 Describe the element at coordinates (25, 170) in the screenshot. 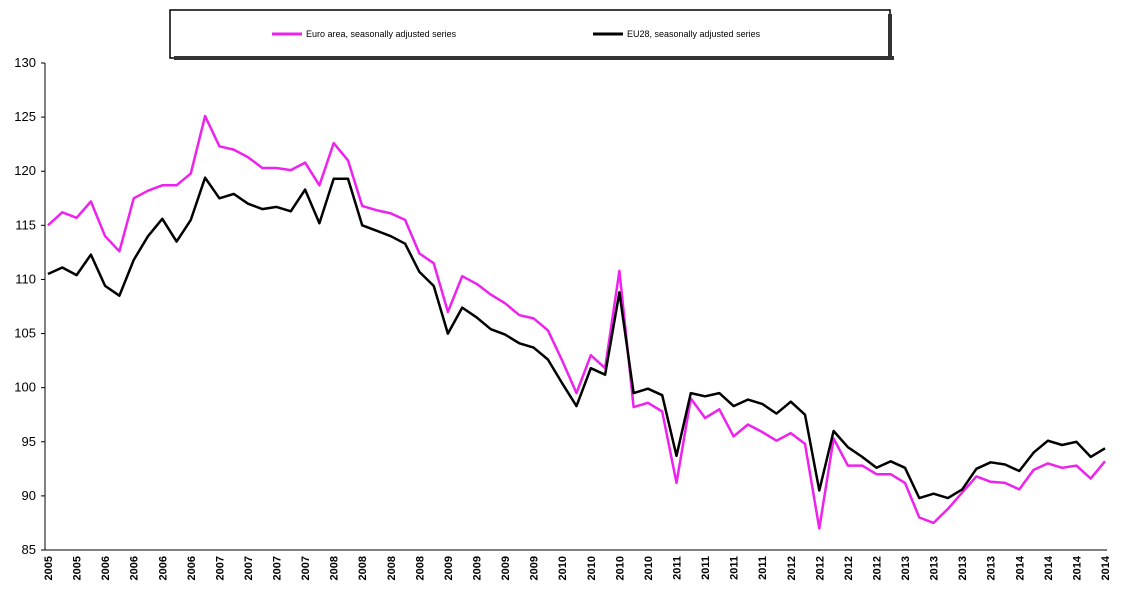

I see `y-tick-label: 120` at that location.